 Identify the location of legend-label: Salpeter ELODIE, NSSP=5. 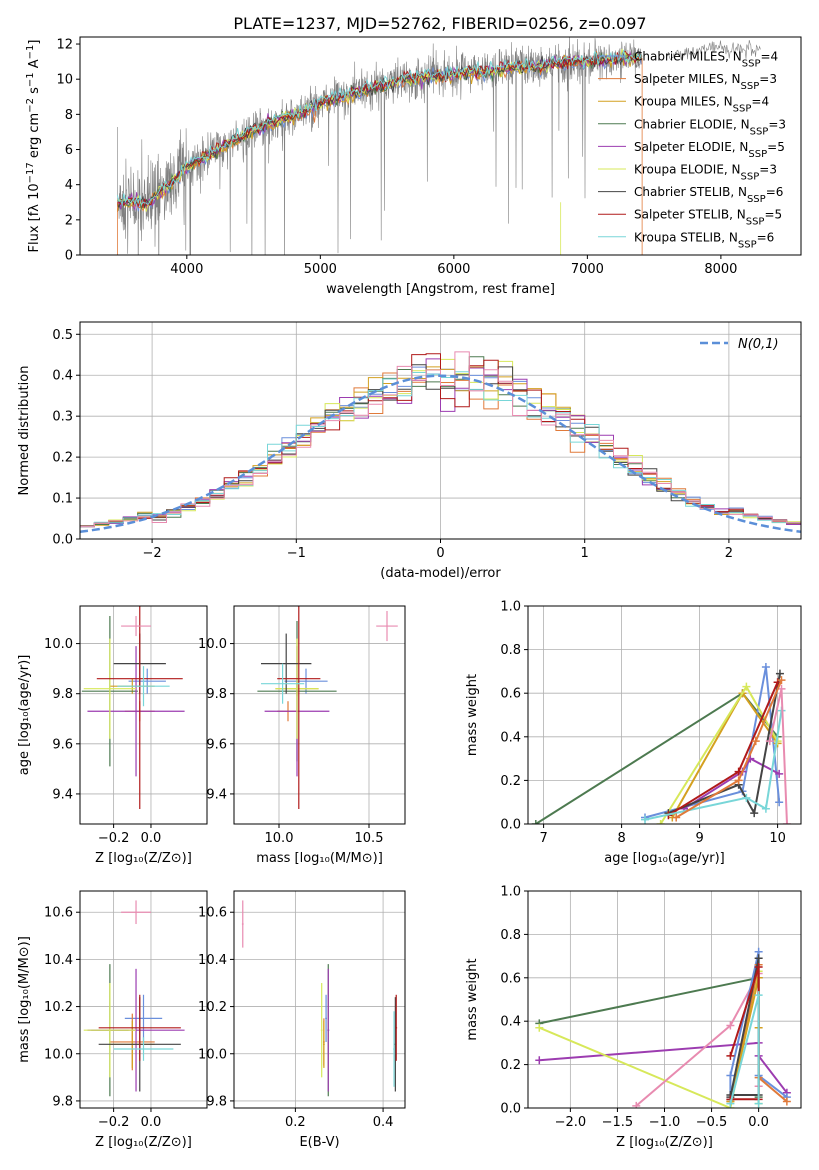
(709, 150).